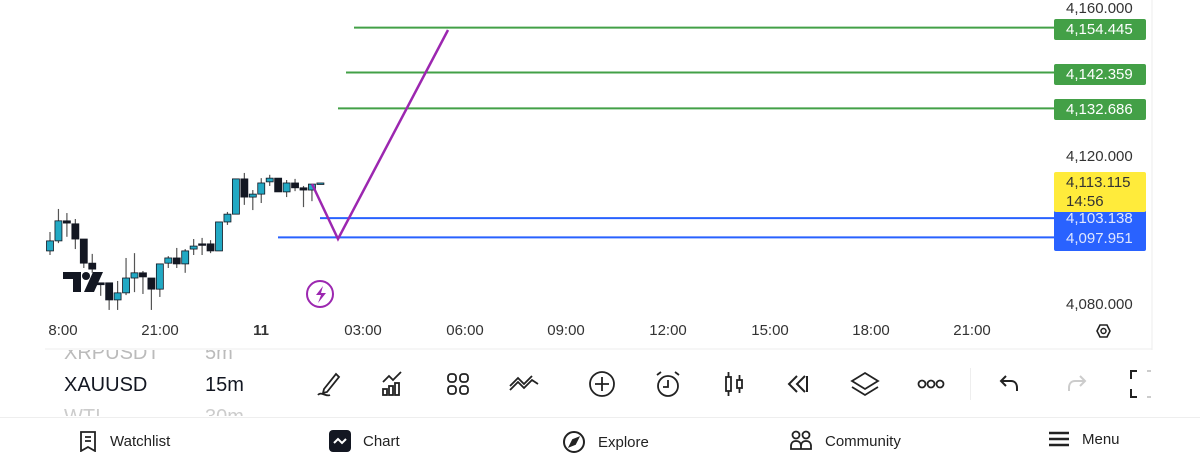  What do you see at coordinates (106, 385) in the screenshot?
I see `symbol-selected: XAUUSD` at bounding box center [106, 385].